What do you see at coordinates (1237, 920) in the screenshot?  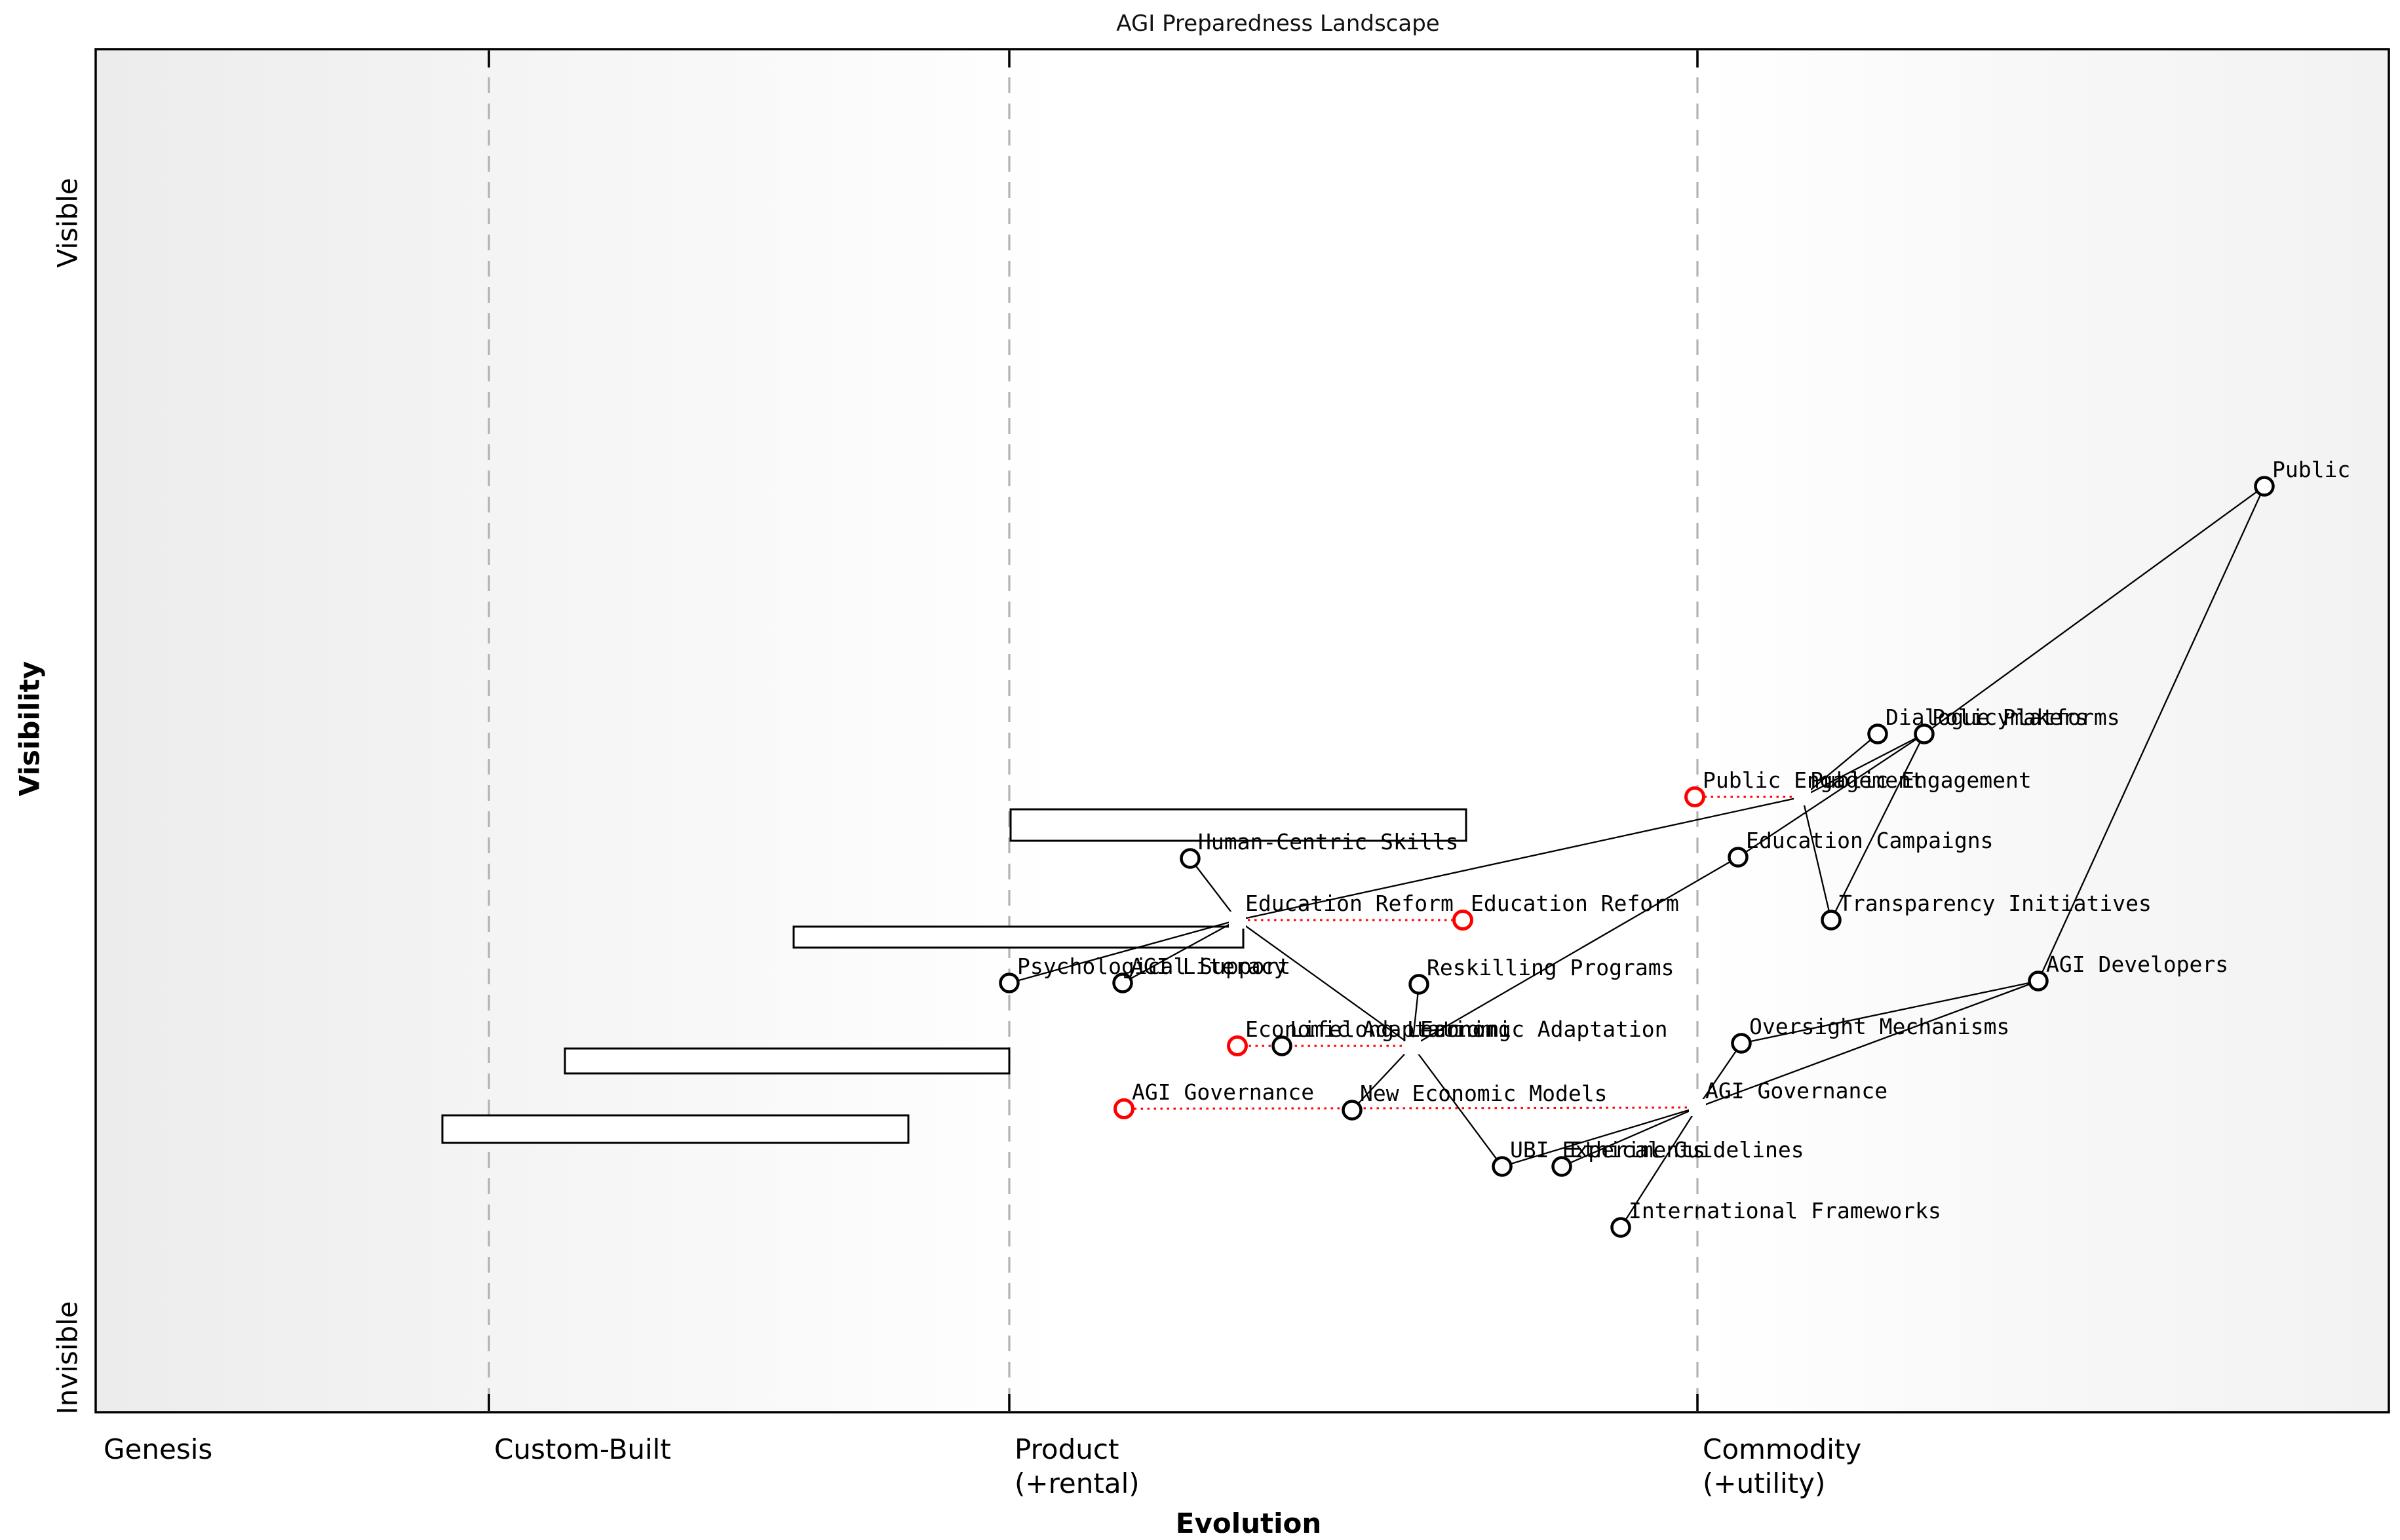 I see `node-marker-education_reform` at bounding box center [1237, 920].